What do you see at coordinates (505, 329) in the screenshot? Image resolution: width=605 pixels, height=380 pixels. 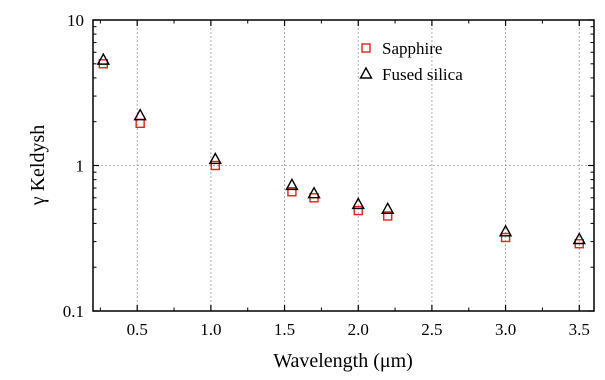 I see `x-tick-label: 3.0` at bounding box center [505, 329].